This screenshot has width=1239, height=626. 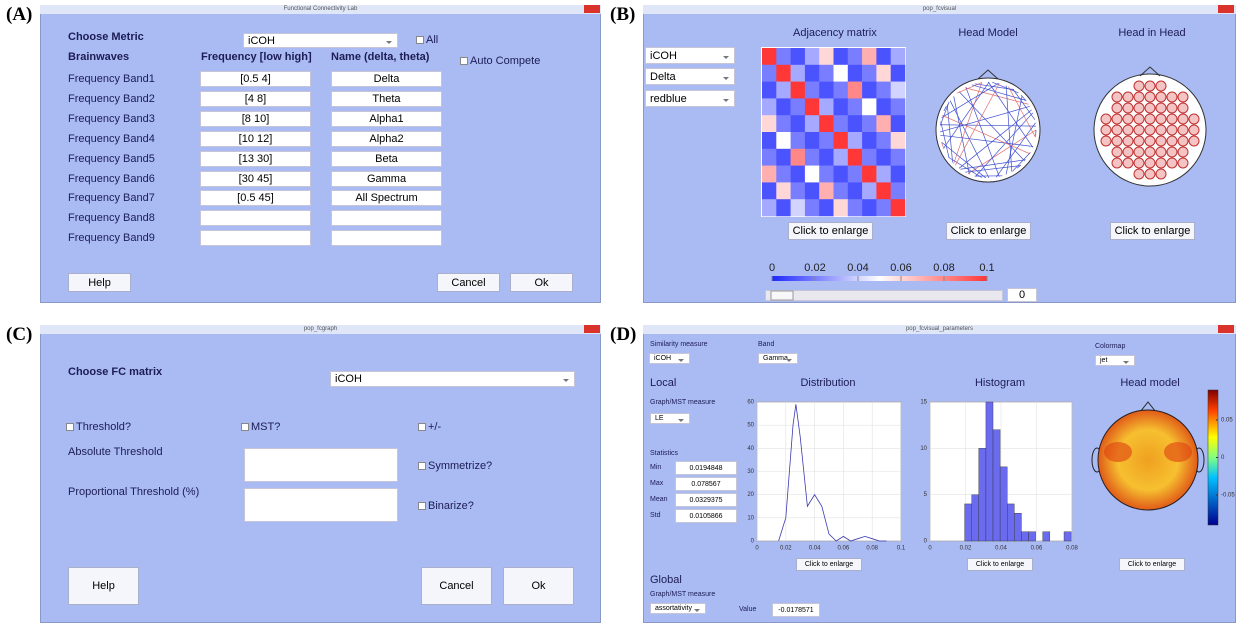 What do you see at coordinates (657, 483) in the screenshot?
I see `stat-label: Max` at bounding box center [657, 483].